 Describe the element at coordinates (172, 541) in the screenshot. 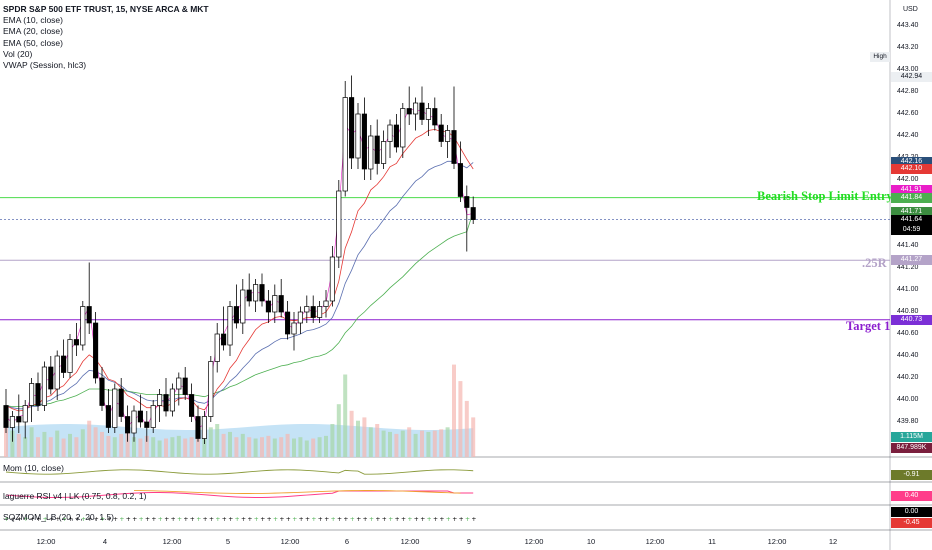

I see `time-tick-label: 12:00` at that location.